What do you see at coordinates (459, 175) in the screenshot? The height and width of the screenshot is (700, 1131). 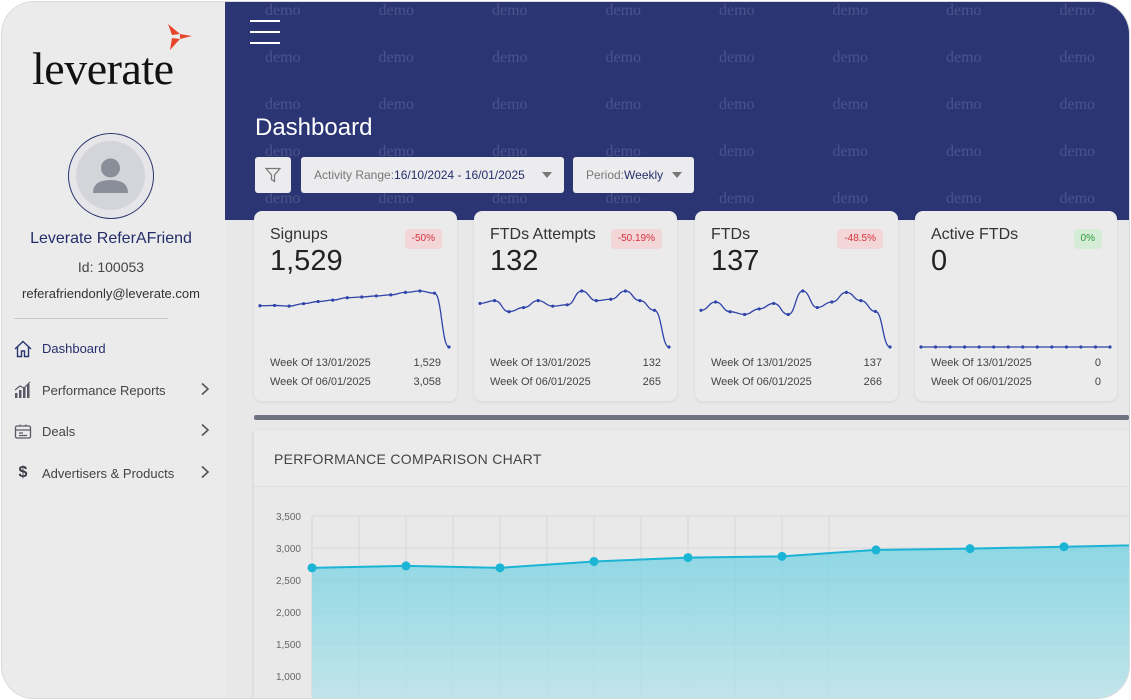 I see `activity-range-value: 16/10/2024 - 16/01/2025` at bounding box center [459, 175].